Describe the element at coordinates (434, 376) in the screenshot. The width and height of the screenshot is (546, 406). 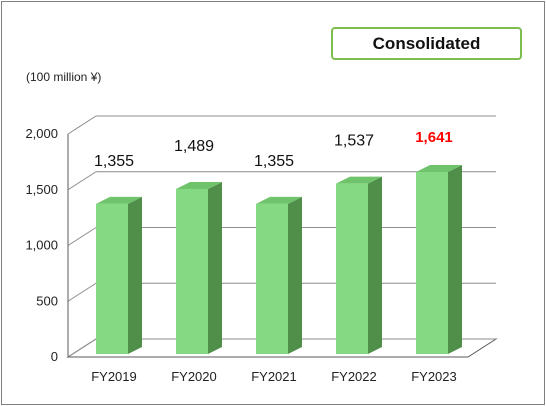
I see `x-tick-label: FY2023` at that location.